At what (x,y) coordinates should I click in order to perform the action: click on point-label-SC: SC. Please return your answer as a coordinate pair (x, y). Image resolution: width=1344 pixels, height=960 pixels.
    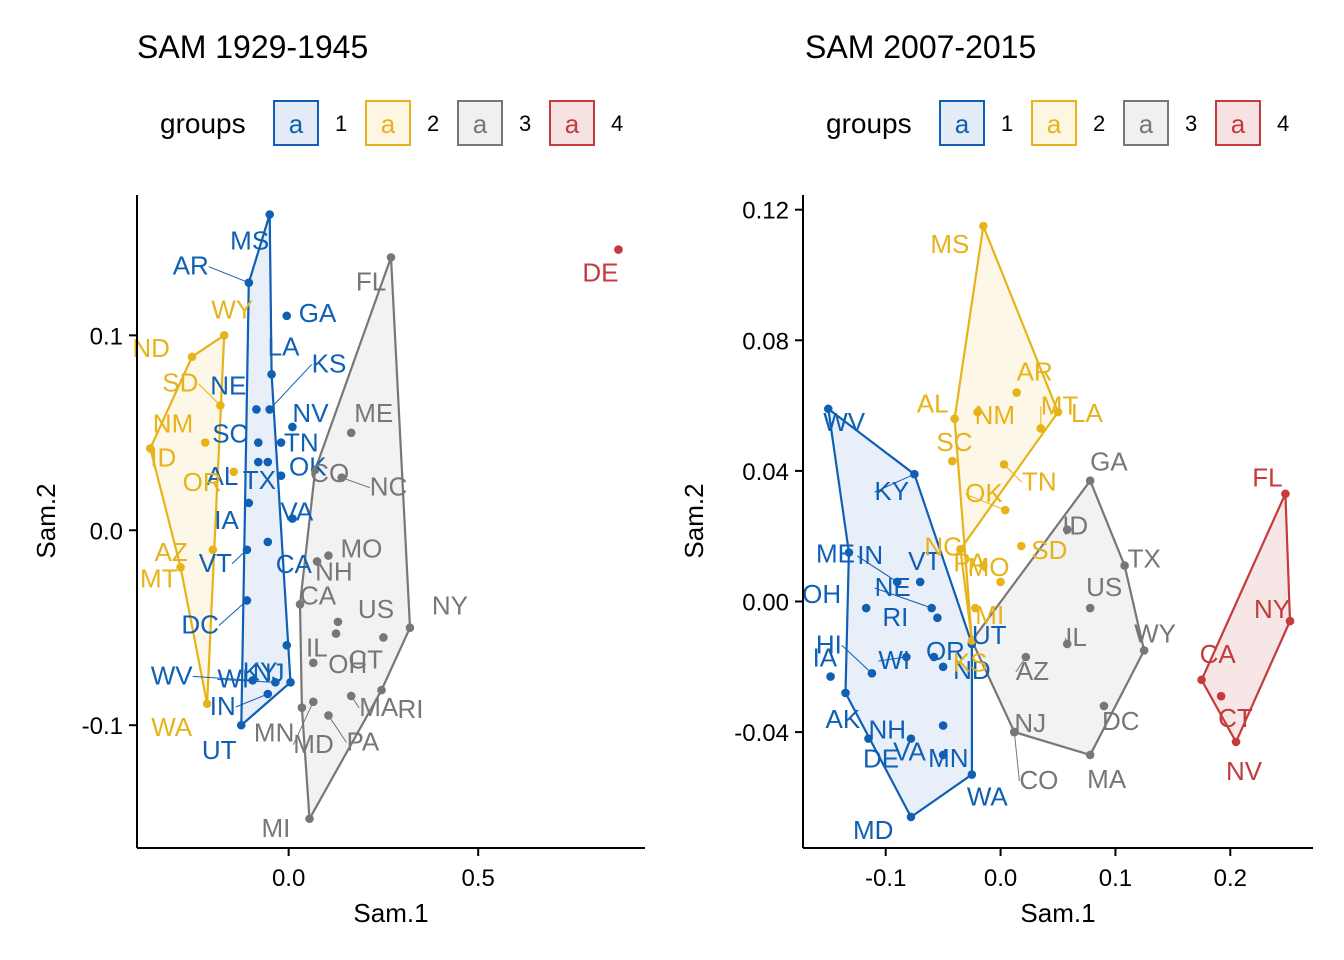
    Looking at the image, I should click on (954, 442).